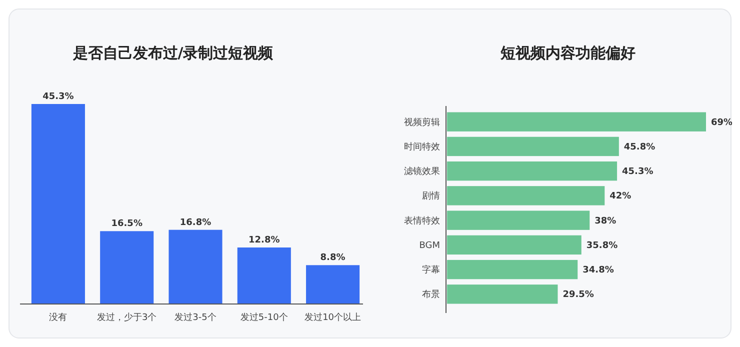 This screenshot has width=740, height=347. Describe the element at coordinates (722, 123) in the screenshot. I see `data-label: 69%` at that location.